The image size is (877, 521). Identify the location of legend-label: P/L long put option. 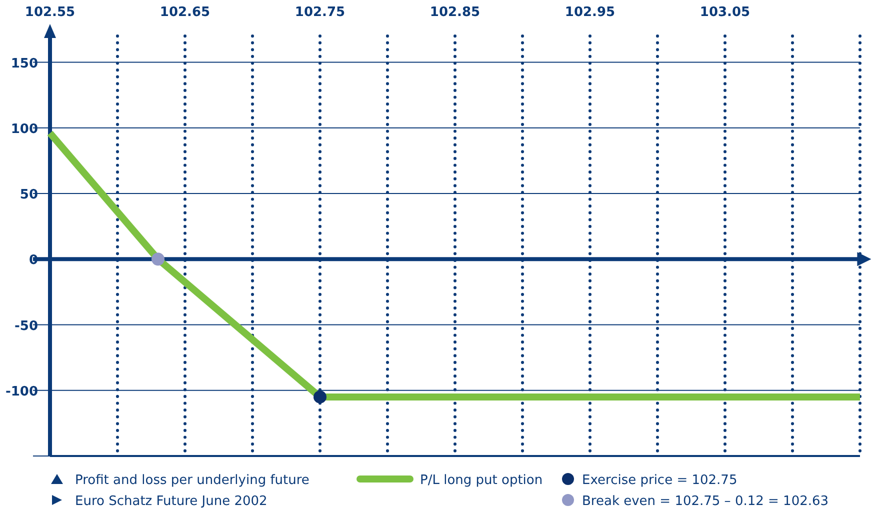
(481, 480).